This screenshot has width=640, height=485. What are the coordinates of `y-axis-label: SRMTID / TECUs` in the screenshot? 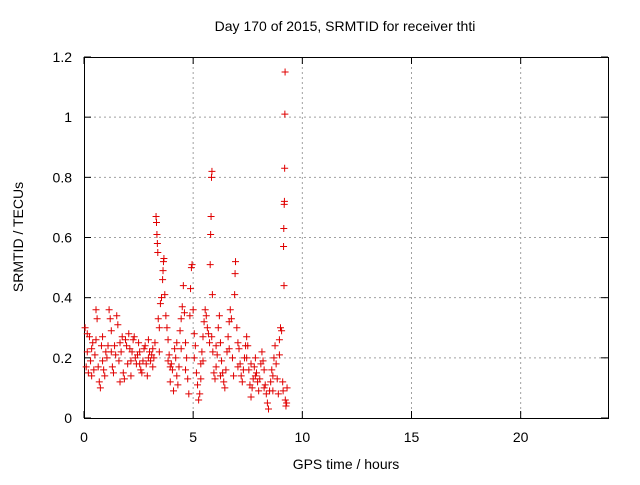 It's located at (18, 237).